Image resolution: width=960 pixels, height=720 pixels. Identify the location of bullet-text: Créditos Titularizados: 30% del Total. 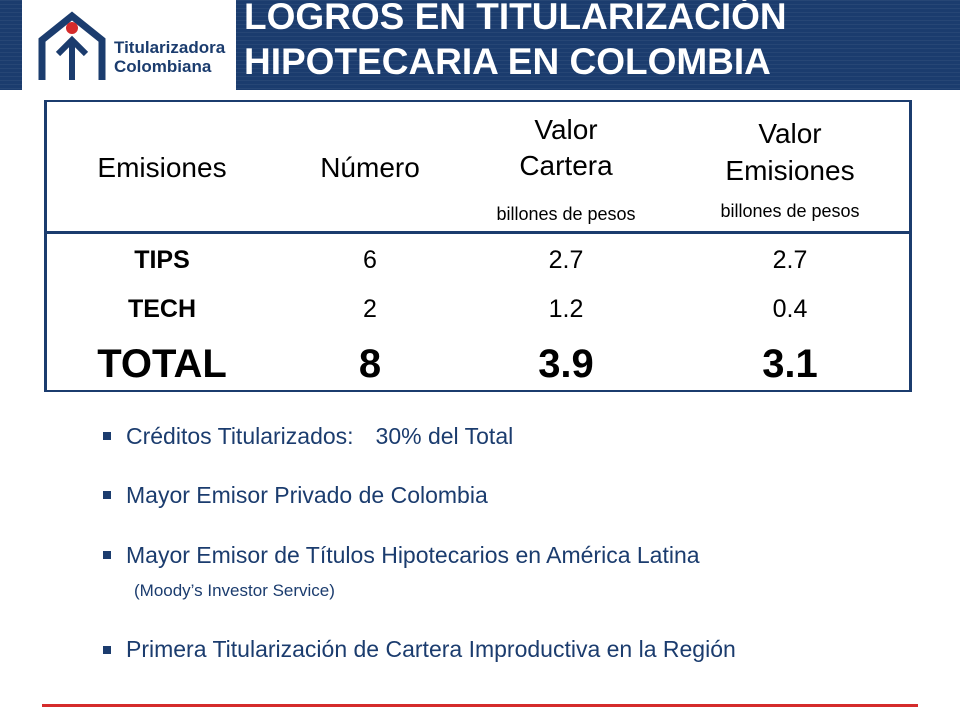
(319, 436).